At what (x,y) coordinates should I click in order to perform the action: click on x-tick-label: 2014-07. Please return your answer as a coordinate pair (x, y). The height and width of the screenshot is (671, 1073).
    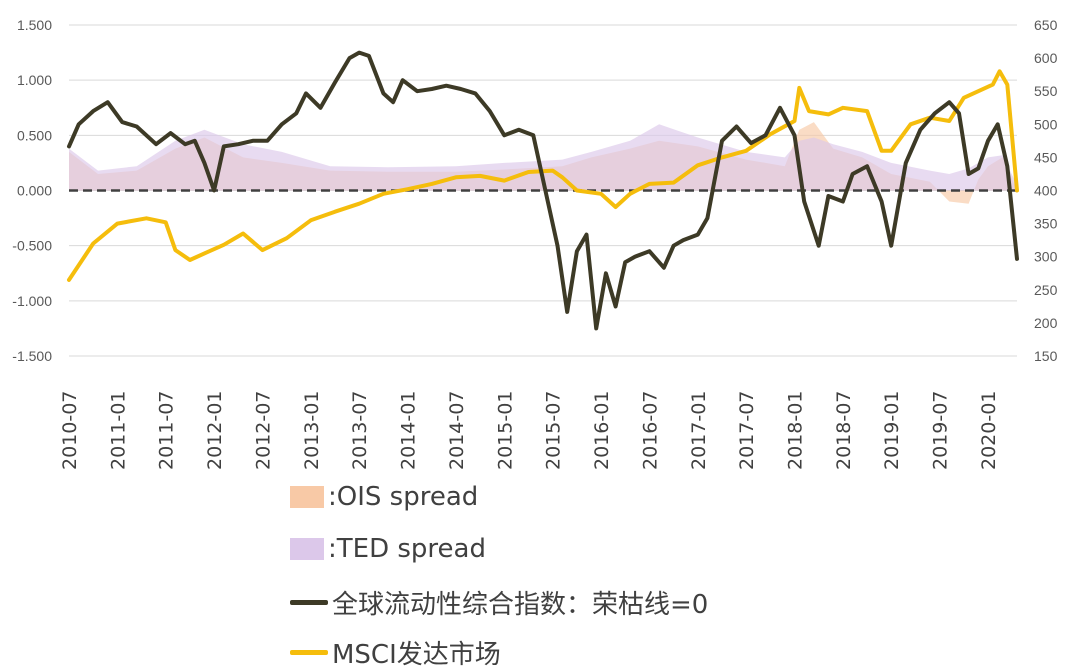
    Looking at the image, I should click on (457, 430).